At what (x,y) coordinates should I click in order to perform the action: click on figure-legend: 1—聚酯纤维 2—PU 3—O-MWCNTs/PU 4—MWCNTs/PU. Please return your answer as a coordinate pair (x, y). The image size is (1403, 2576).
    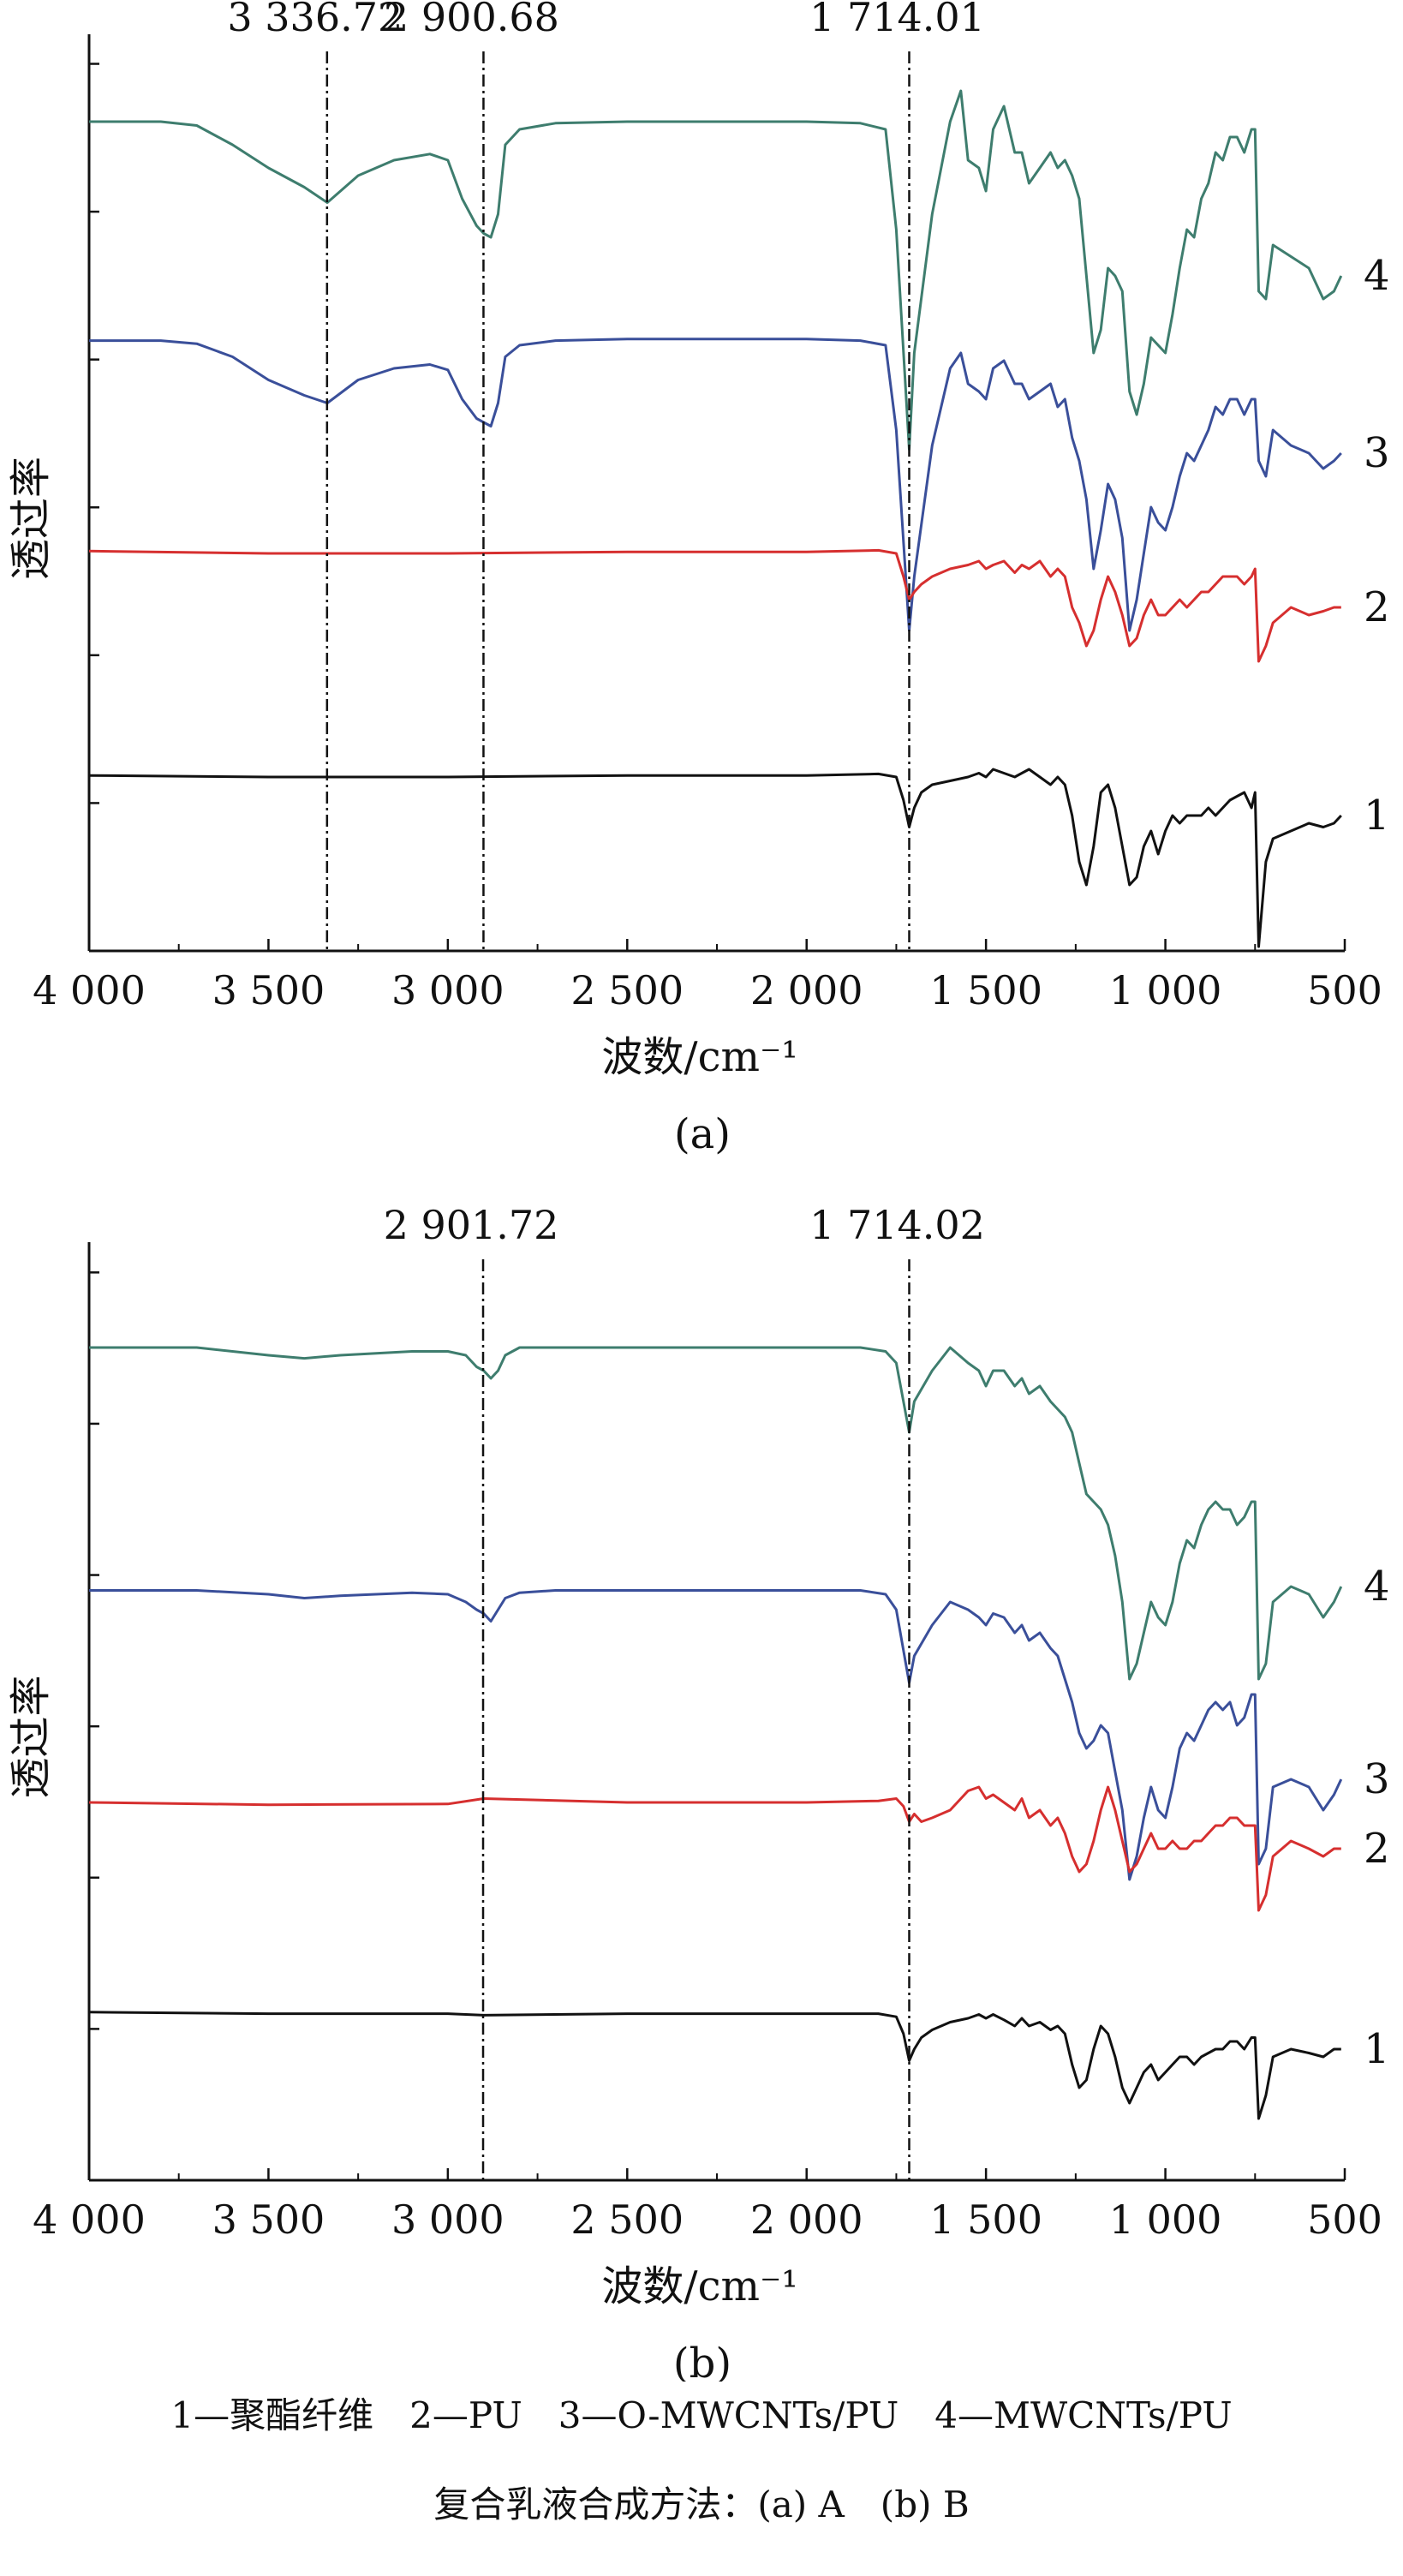
    Looking at the image, I should click on (701, 2415).